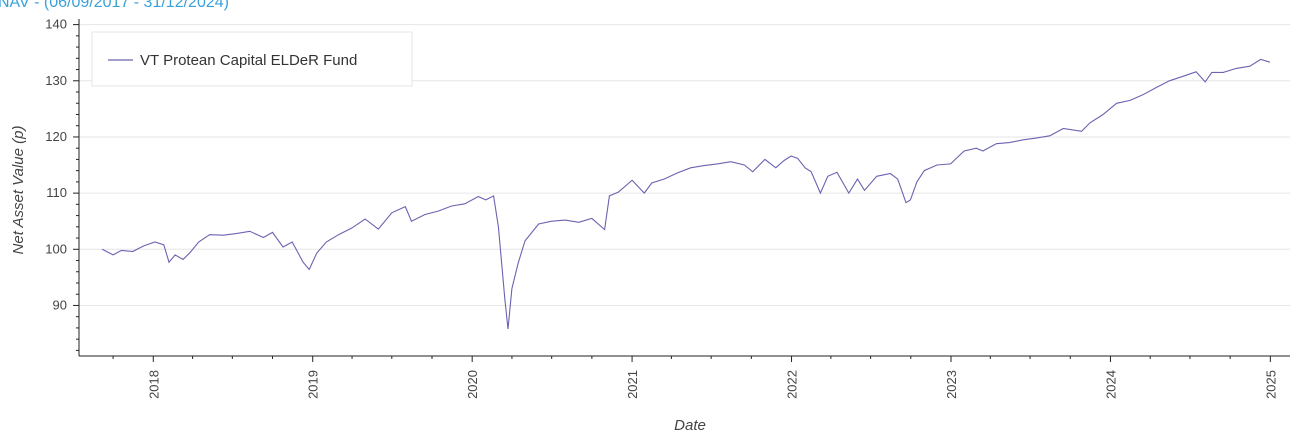 The height and width of the screenshot is (432, 1290). Describe the element at coordinates (472, 384) in the screenshot. I see `x-tick-label: 2020` at that location.